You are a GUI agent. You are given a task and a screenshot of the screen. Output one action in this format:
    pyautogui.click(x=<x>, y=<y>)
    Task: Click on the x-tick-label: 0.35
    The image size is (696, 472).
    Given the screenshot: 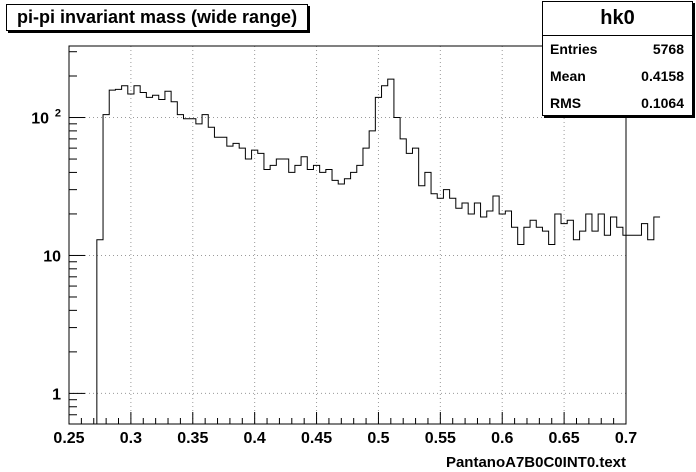 What is the action you would take?
    pyautogui.click(x=192, y=438)
    